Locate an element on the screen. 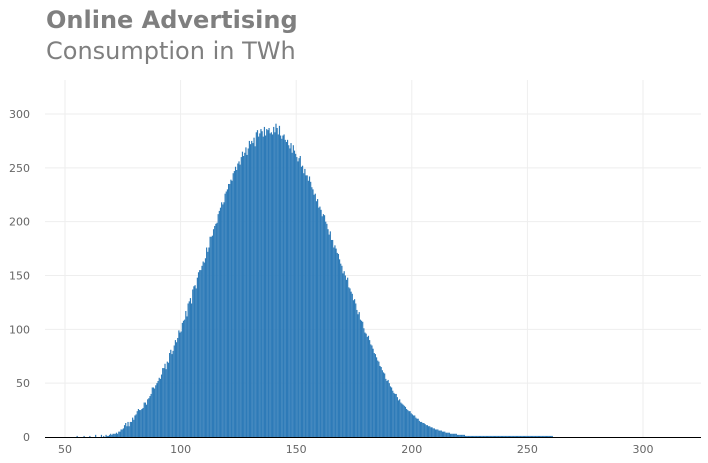 Image resolution: width=708 pixels, height=463 pixels. x-tick-label: 100 is located at coordinates (180, 449).